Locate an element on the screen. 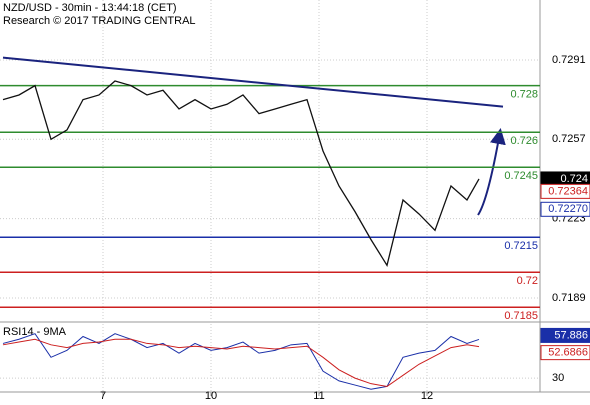  price-label: 0.72270 is located at coordinates (568, 209).